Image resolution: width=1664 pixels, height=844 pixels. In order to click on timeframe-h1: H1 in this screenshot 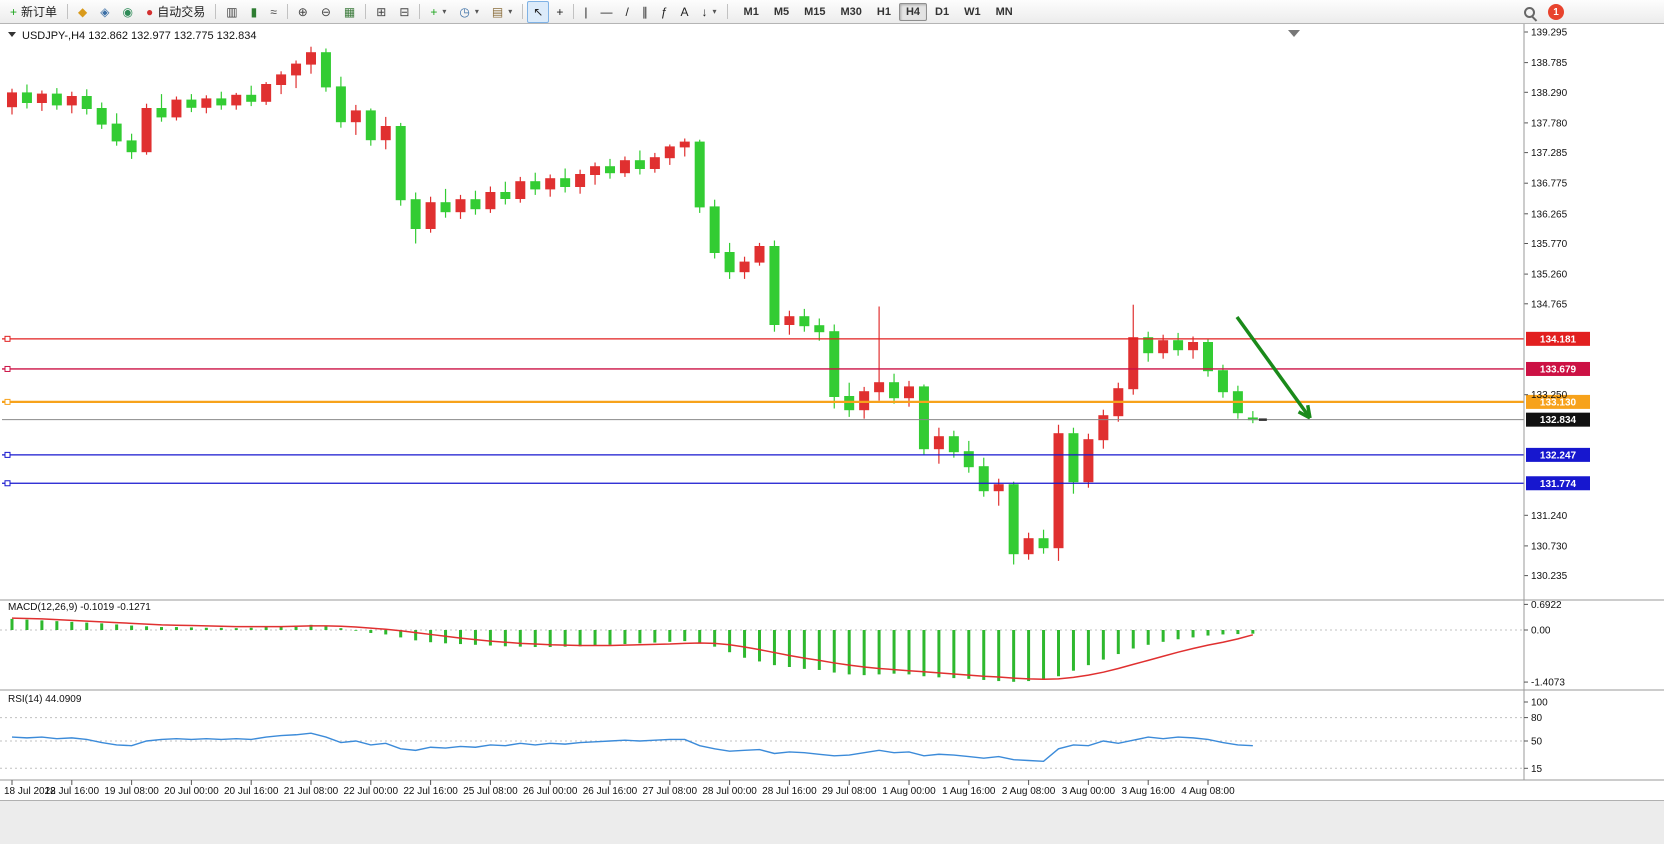, I will do `click(883, 11)`.